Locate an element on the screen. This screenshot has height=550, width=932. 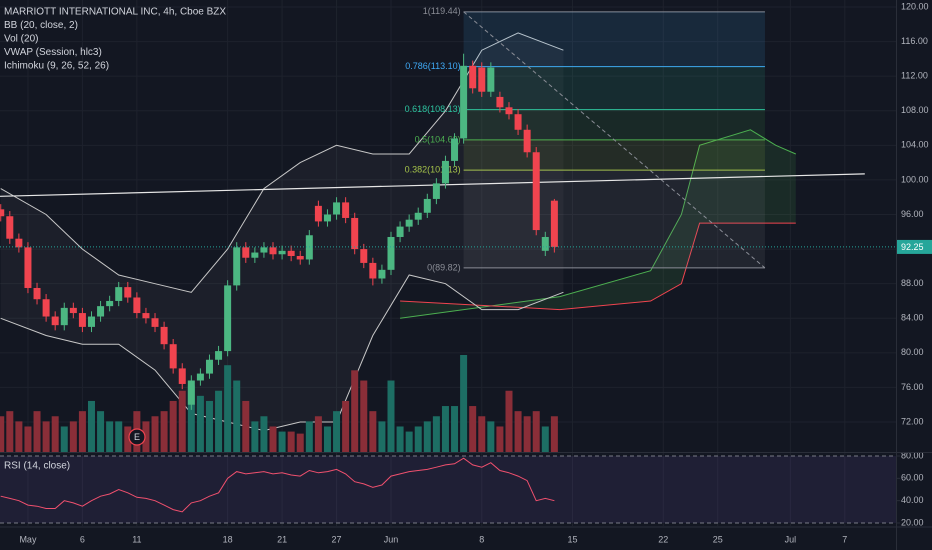
indicator-label: VWAP (Session, hlc3) is located at coordinates (53, 52).